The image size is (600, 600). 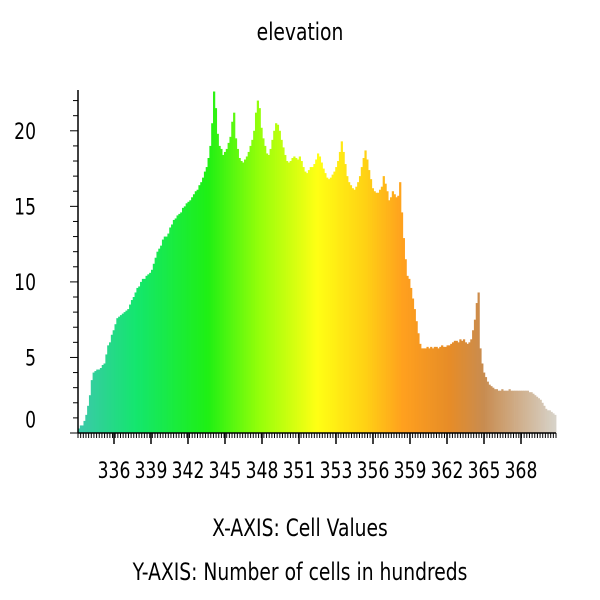 What do you see at coordinates (25, 207) in the screenshot?
I see `y-tick-label: 15` at bounding box center [25, 207].